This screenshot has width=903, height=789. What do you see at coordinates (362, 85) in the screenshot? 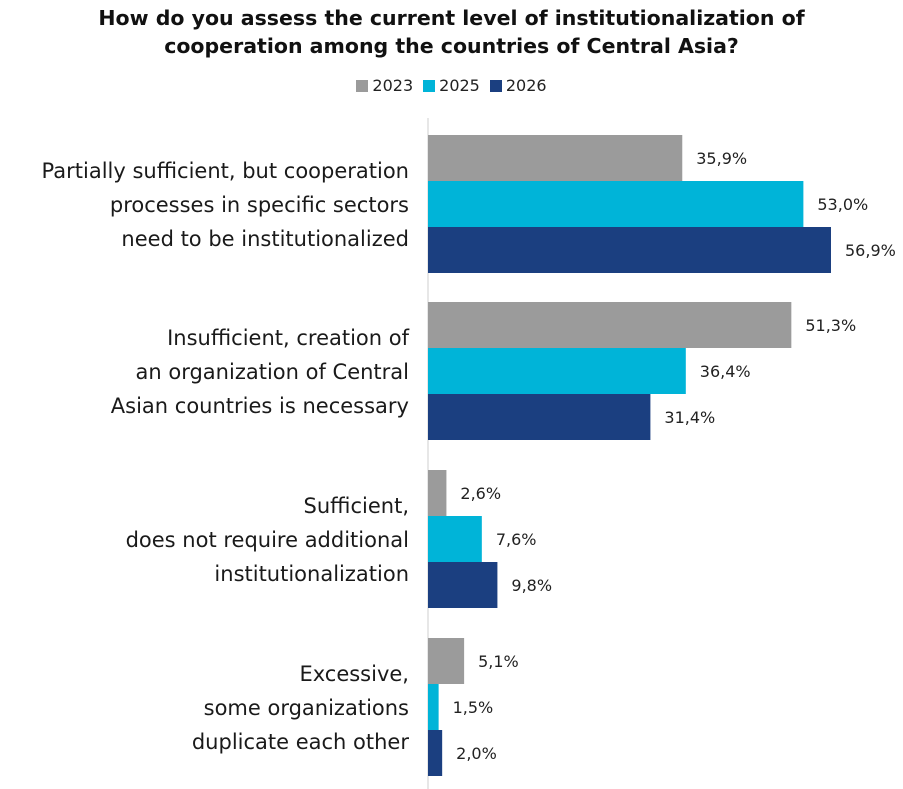
I see `legend-swatch-2023` at bounding box center [362, 85].